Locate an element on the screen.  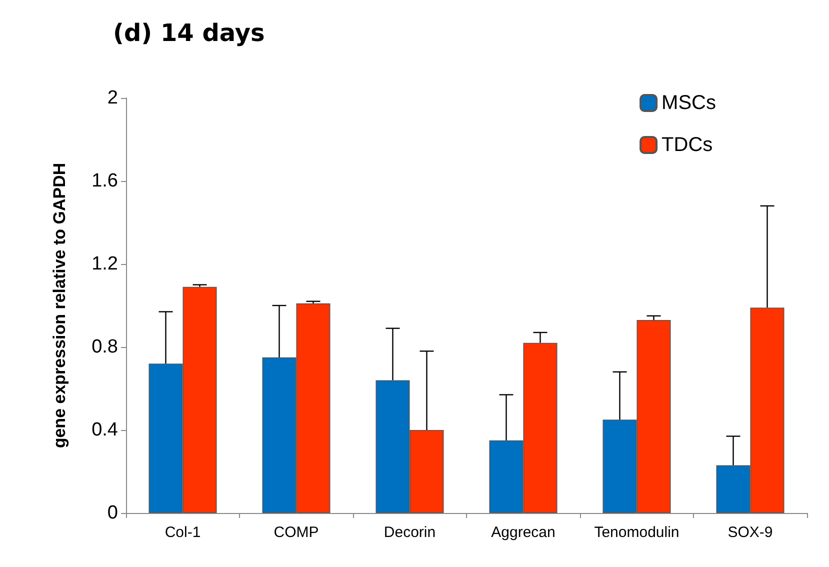
y-axis-title: gene expression relative to GAPDH is located at coordinates (59, 305).